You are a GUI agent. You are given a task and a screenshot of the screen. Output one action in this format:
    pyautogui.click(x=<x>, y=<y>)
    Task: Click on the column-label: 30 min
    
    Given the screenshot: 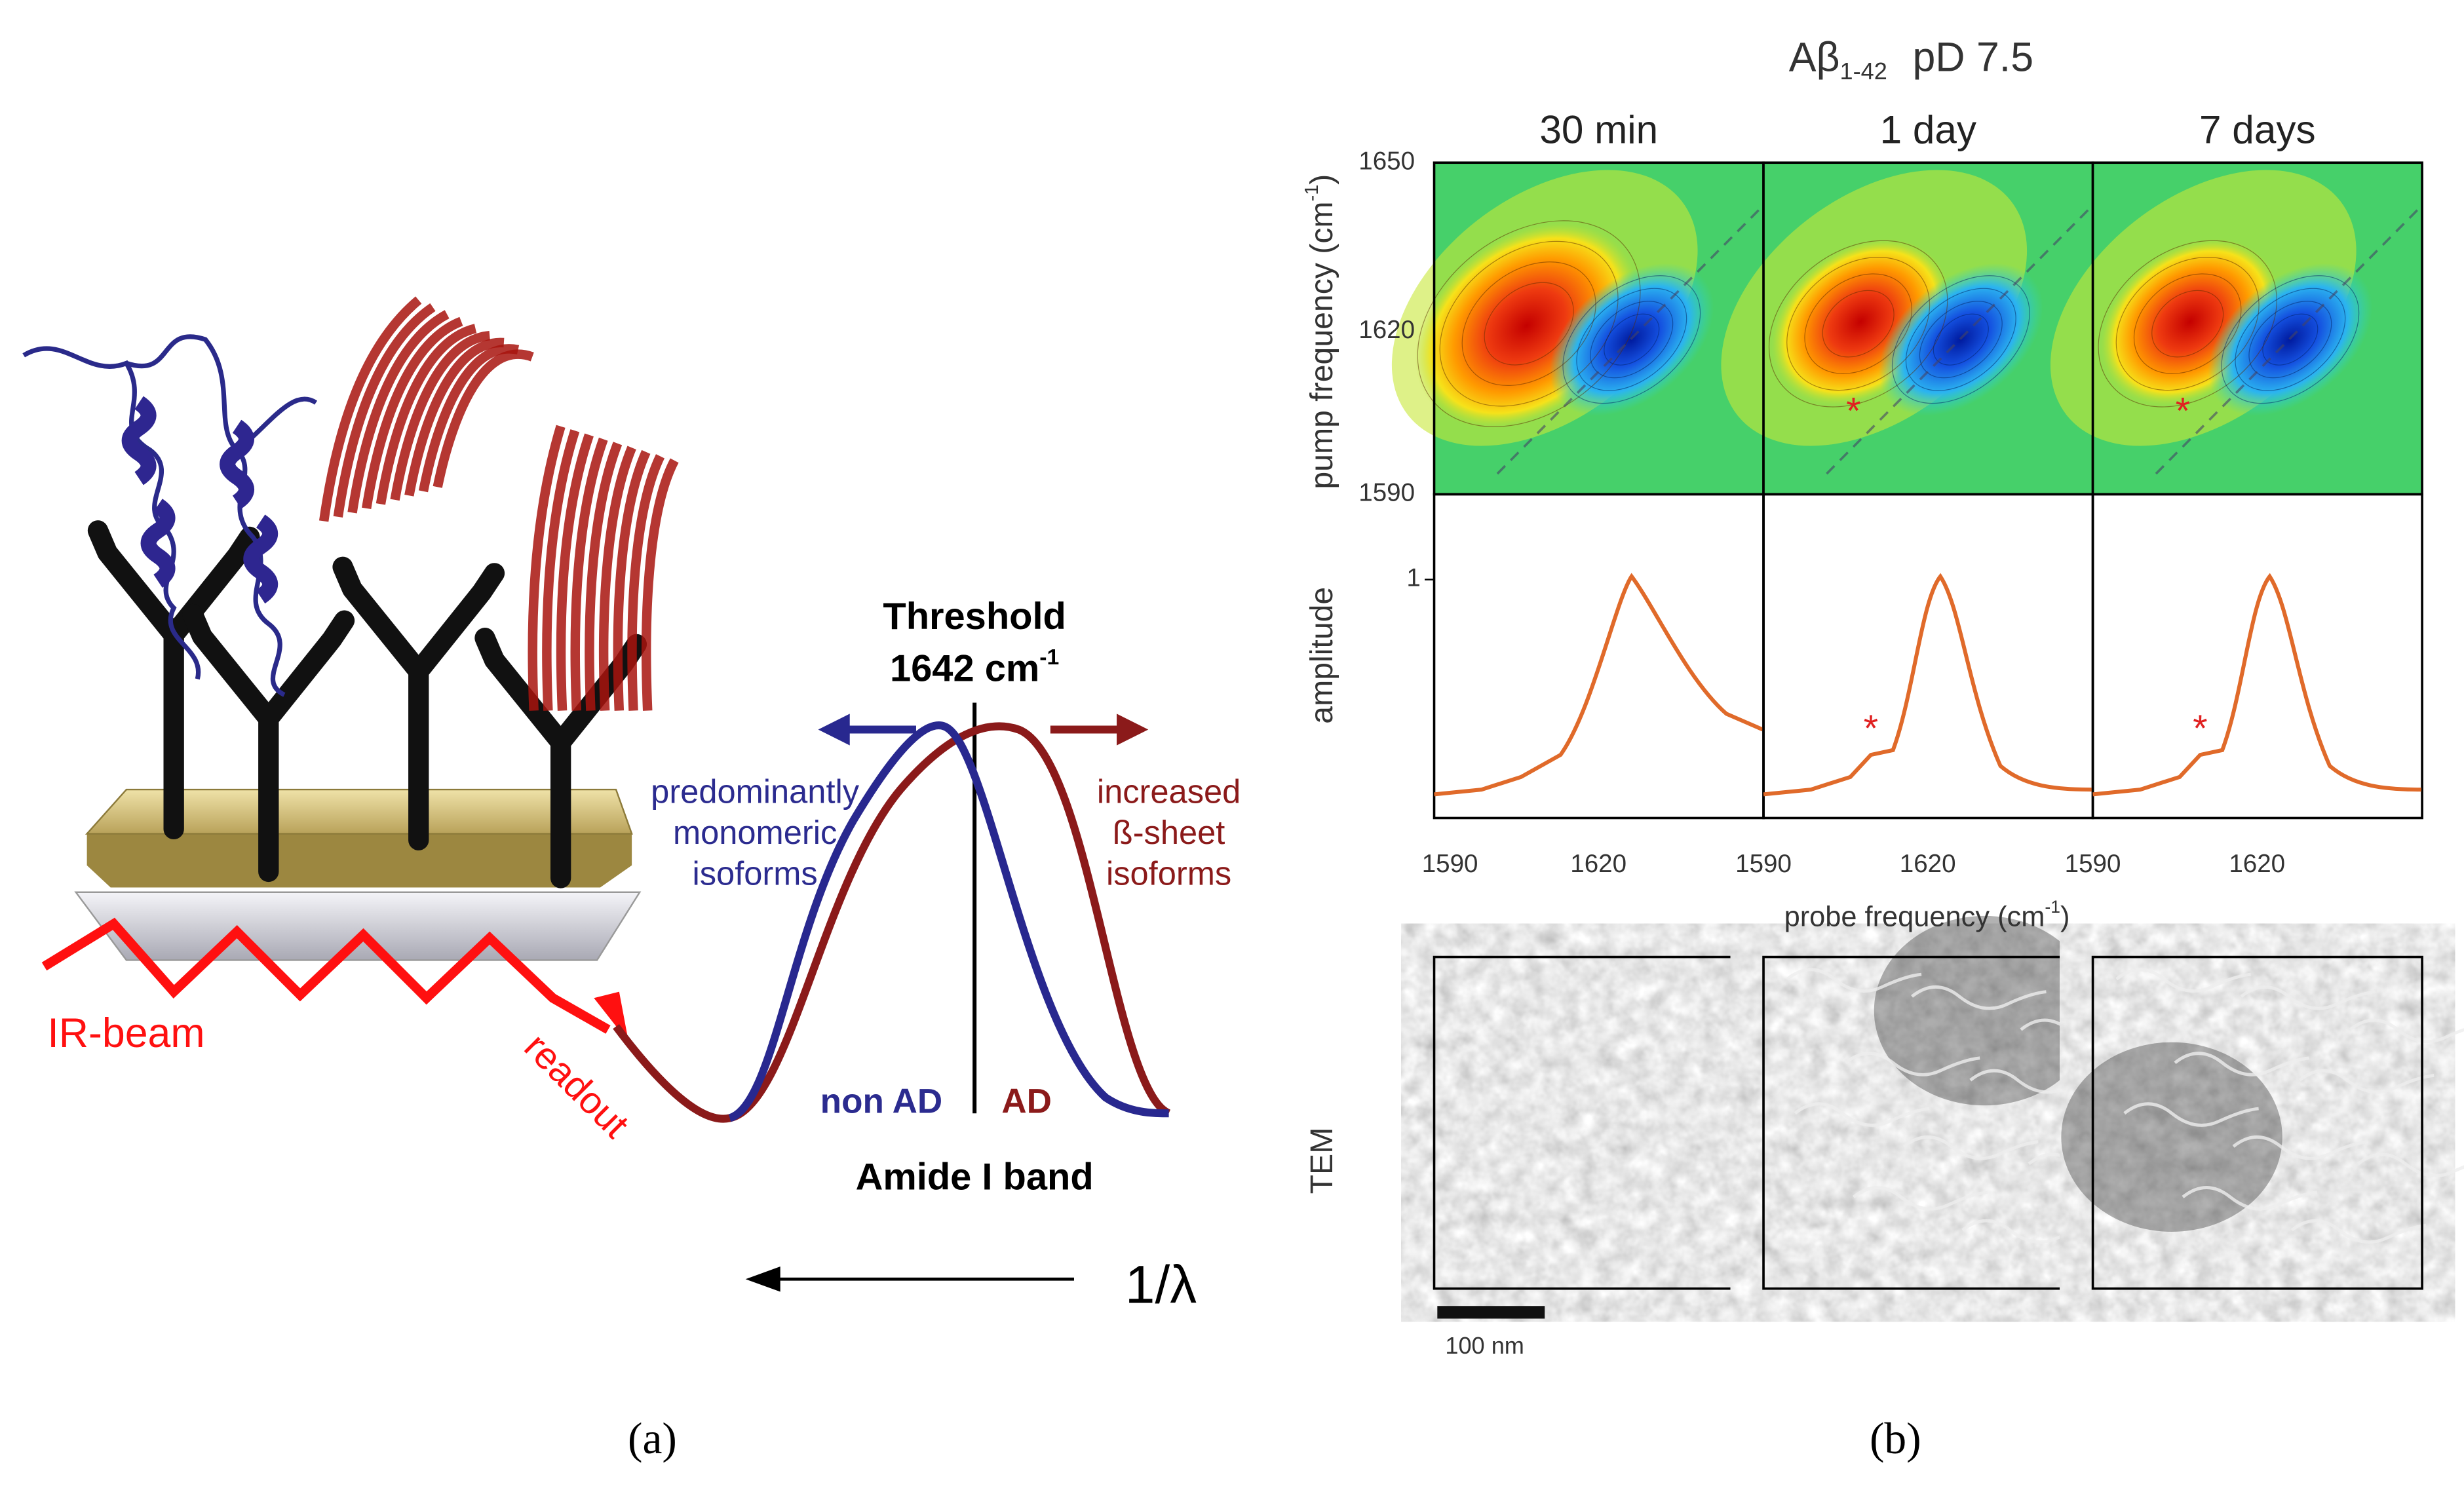 What is the action you would take?
    pyautogui.click(x=1598, y=129)
    